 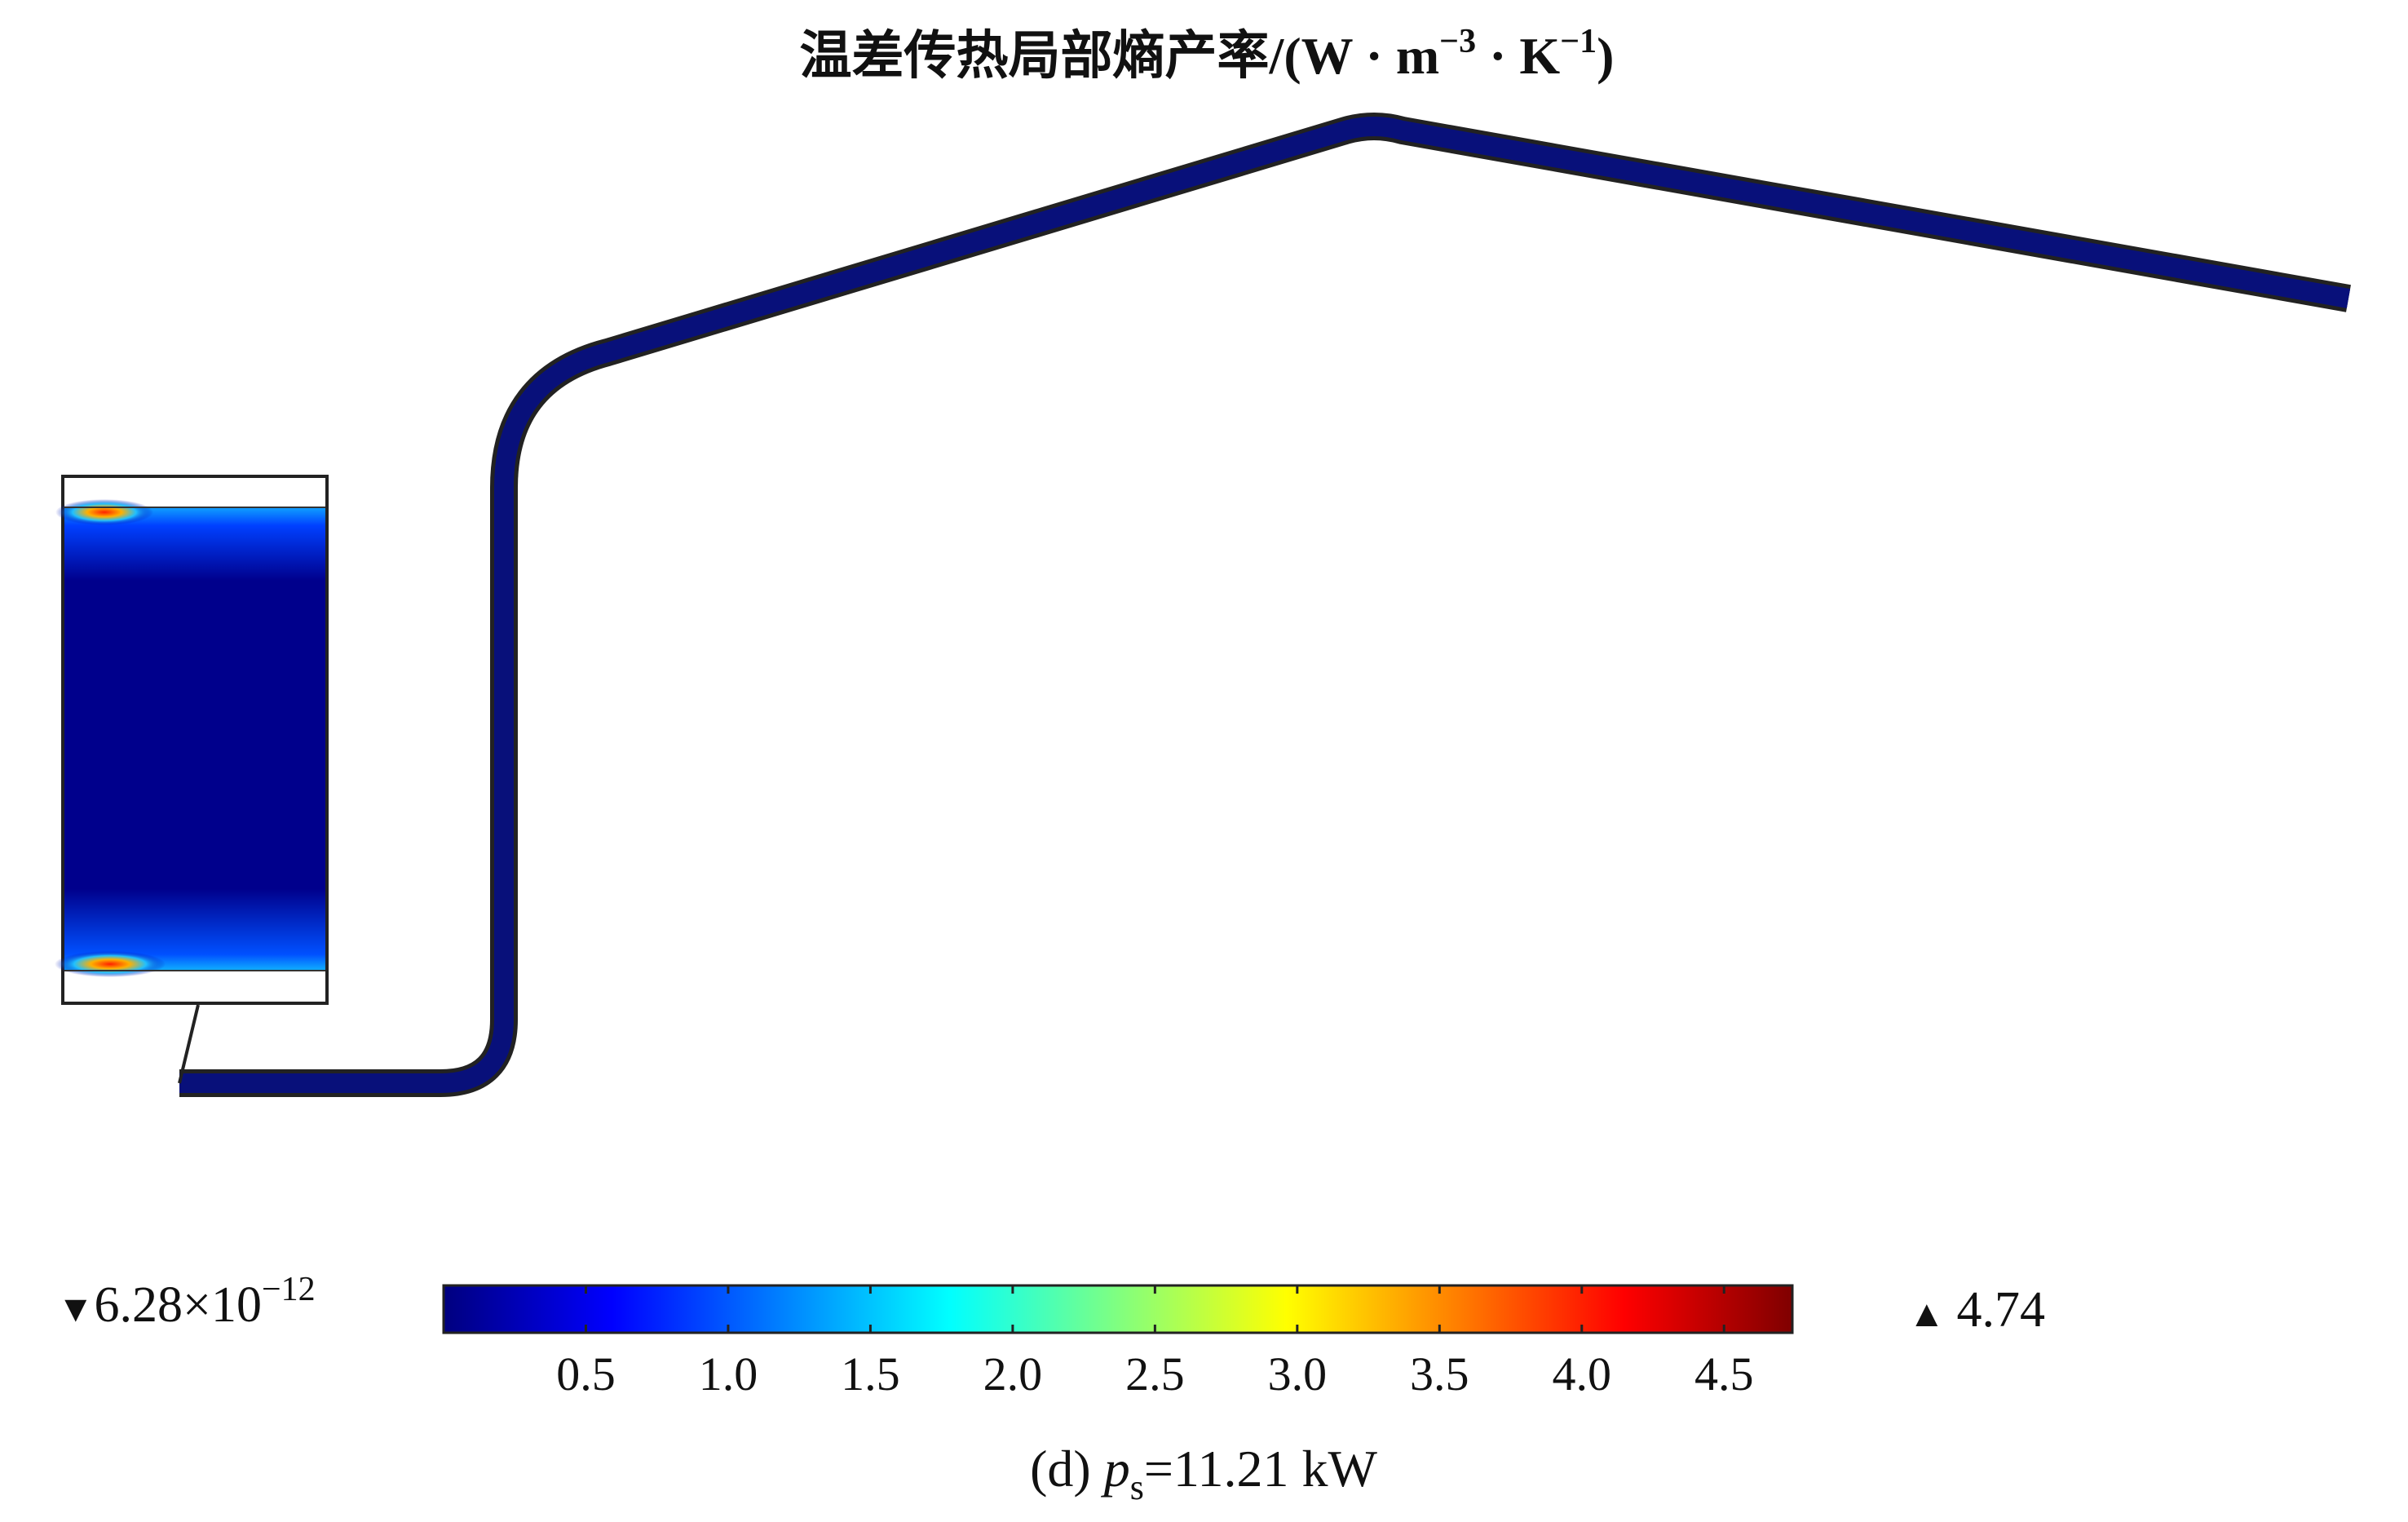 I want to click on colorbar-tick-label: 1.5, so click(x=870, y=1373).